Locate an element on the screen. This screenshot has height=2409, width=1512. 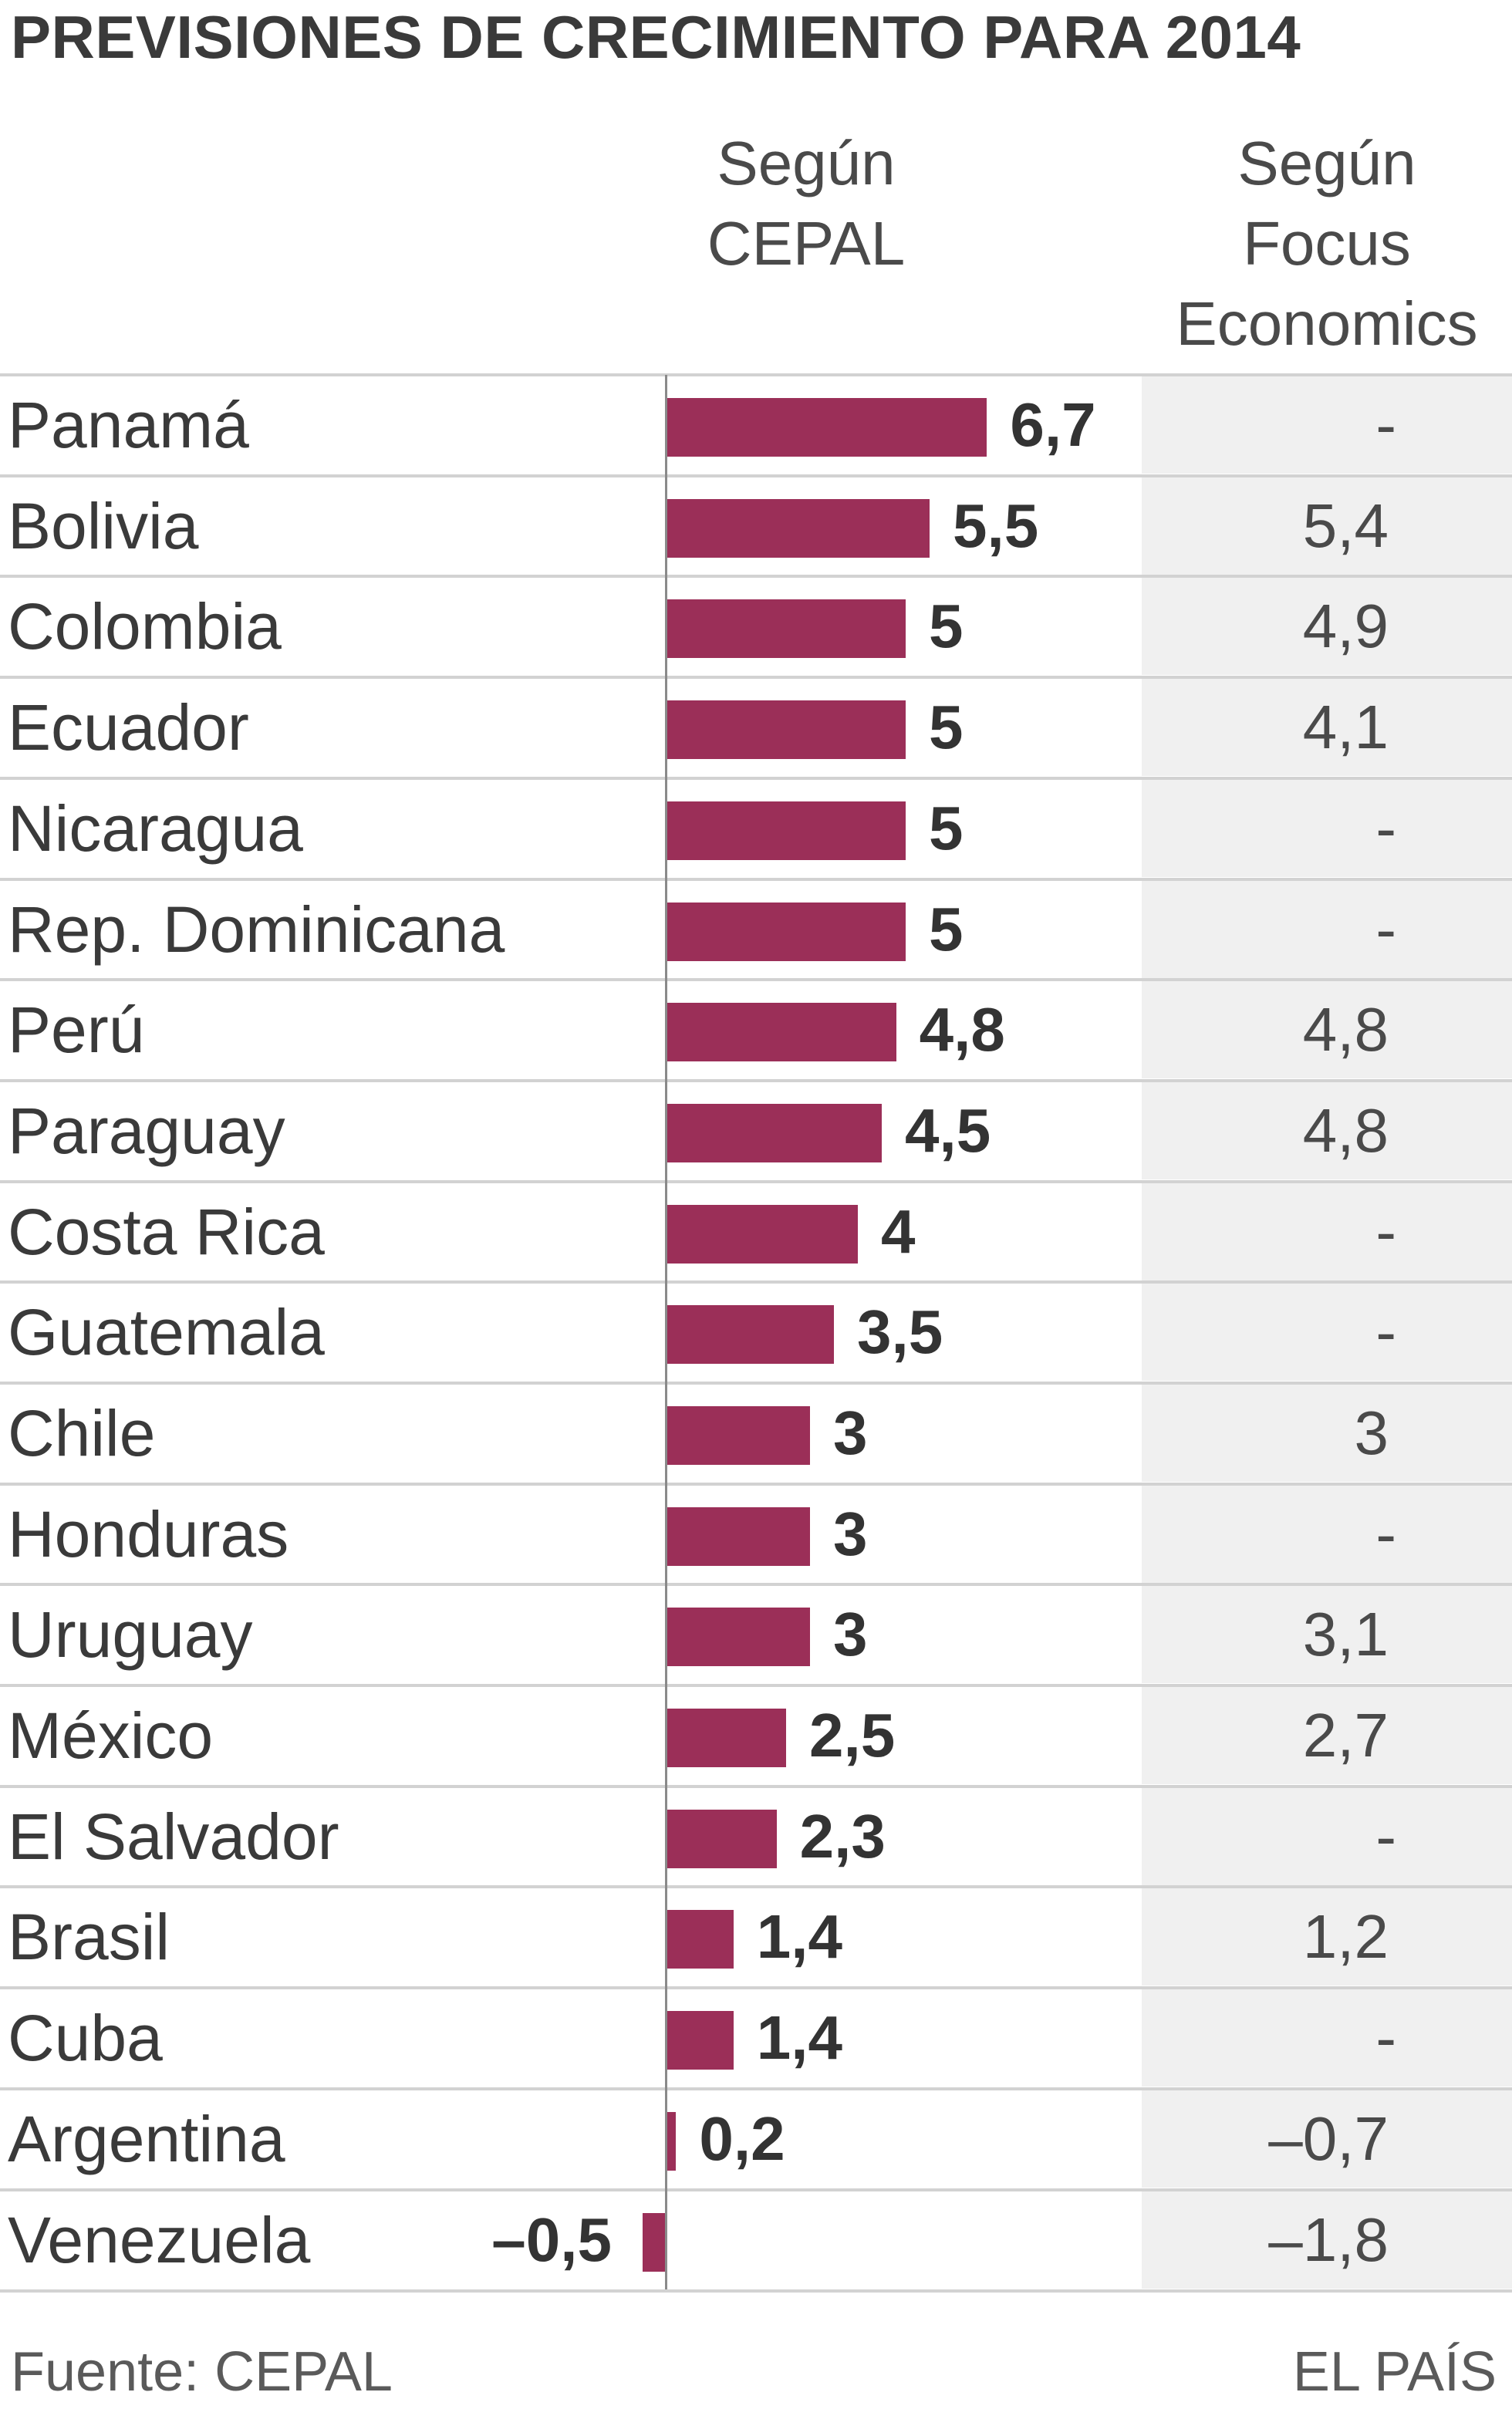
table-row: Brasil 1,4 1,2 is located at coordinates (756, 1935).